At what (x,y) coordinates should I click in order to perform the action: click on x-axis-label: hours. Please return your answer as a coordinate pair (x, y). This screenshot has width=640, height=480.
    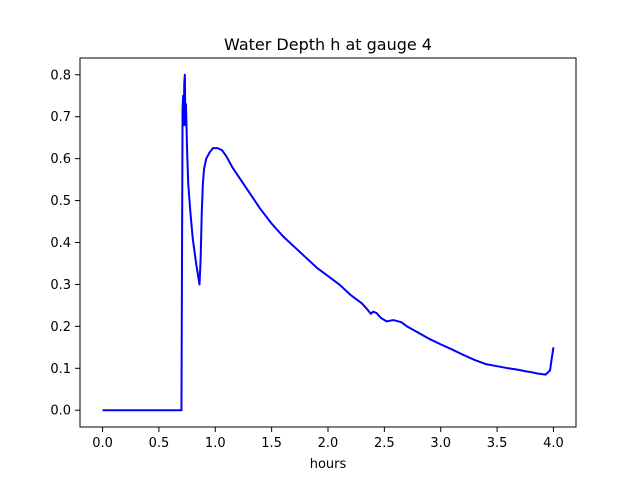
    Looking at the image, I should click on (328, 464).